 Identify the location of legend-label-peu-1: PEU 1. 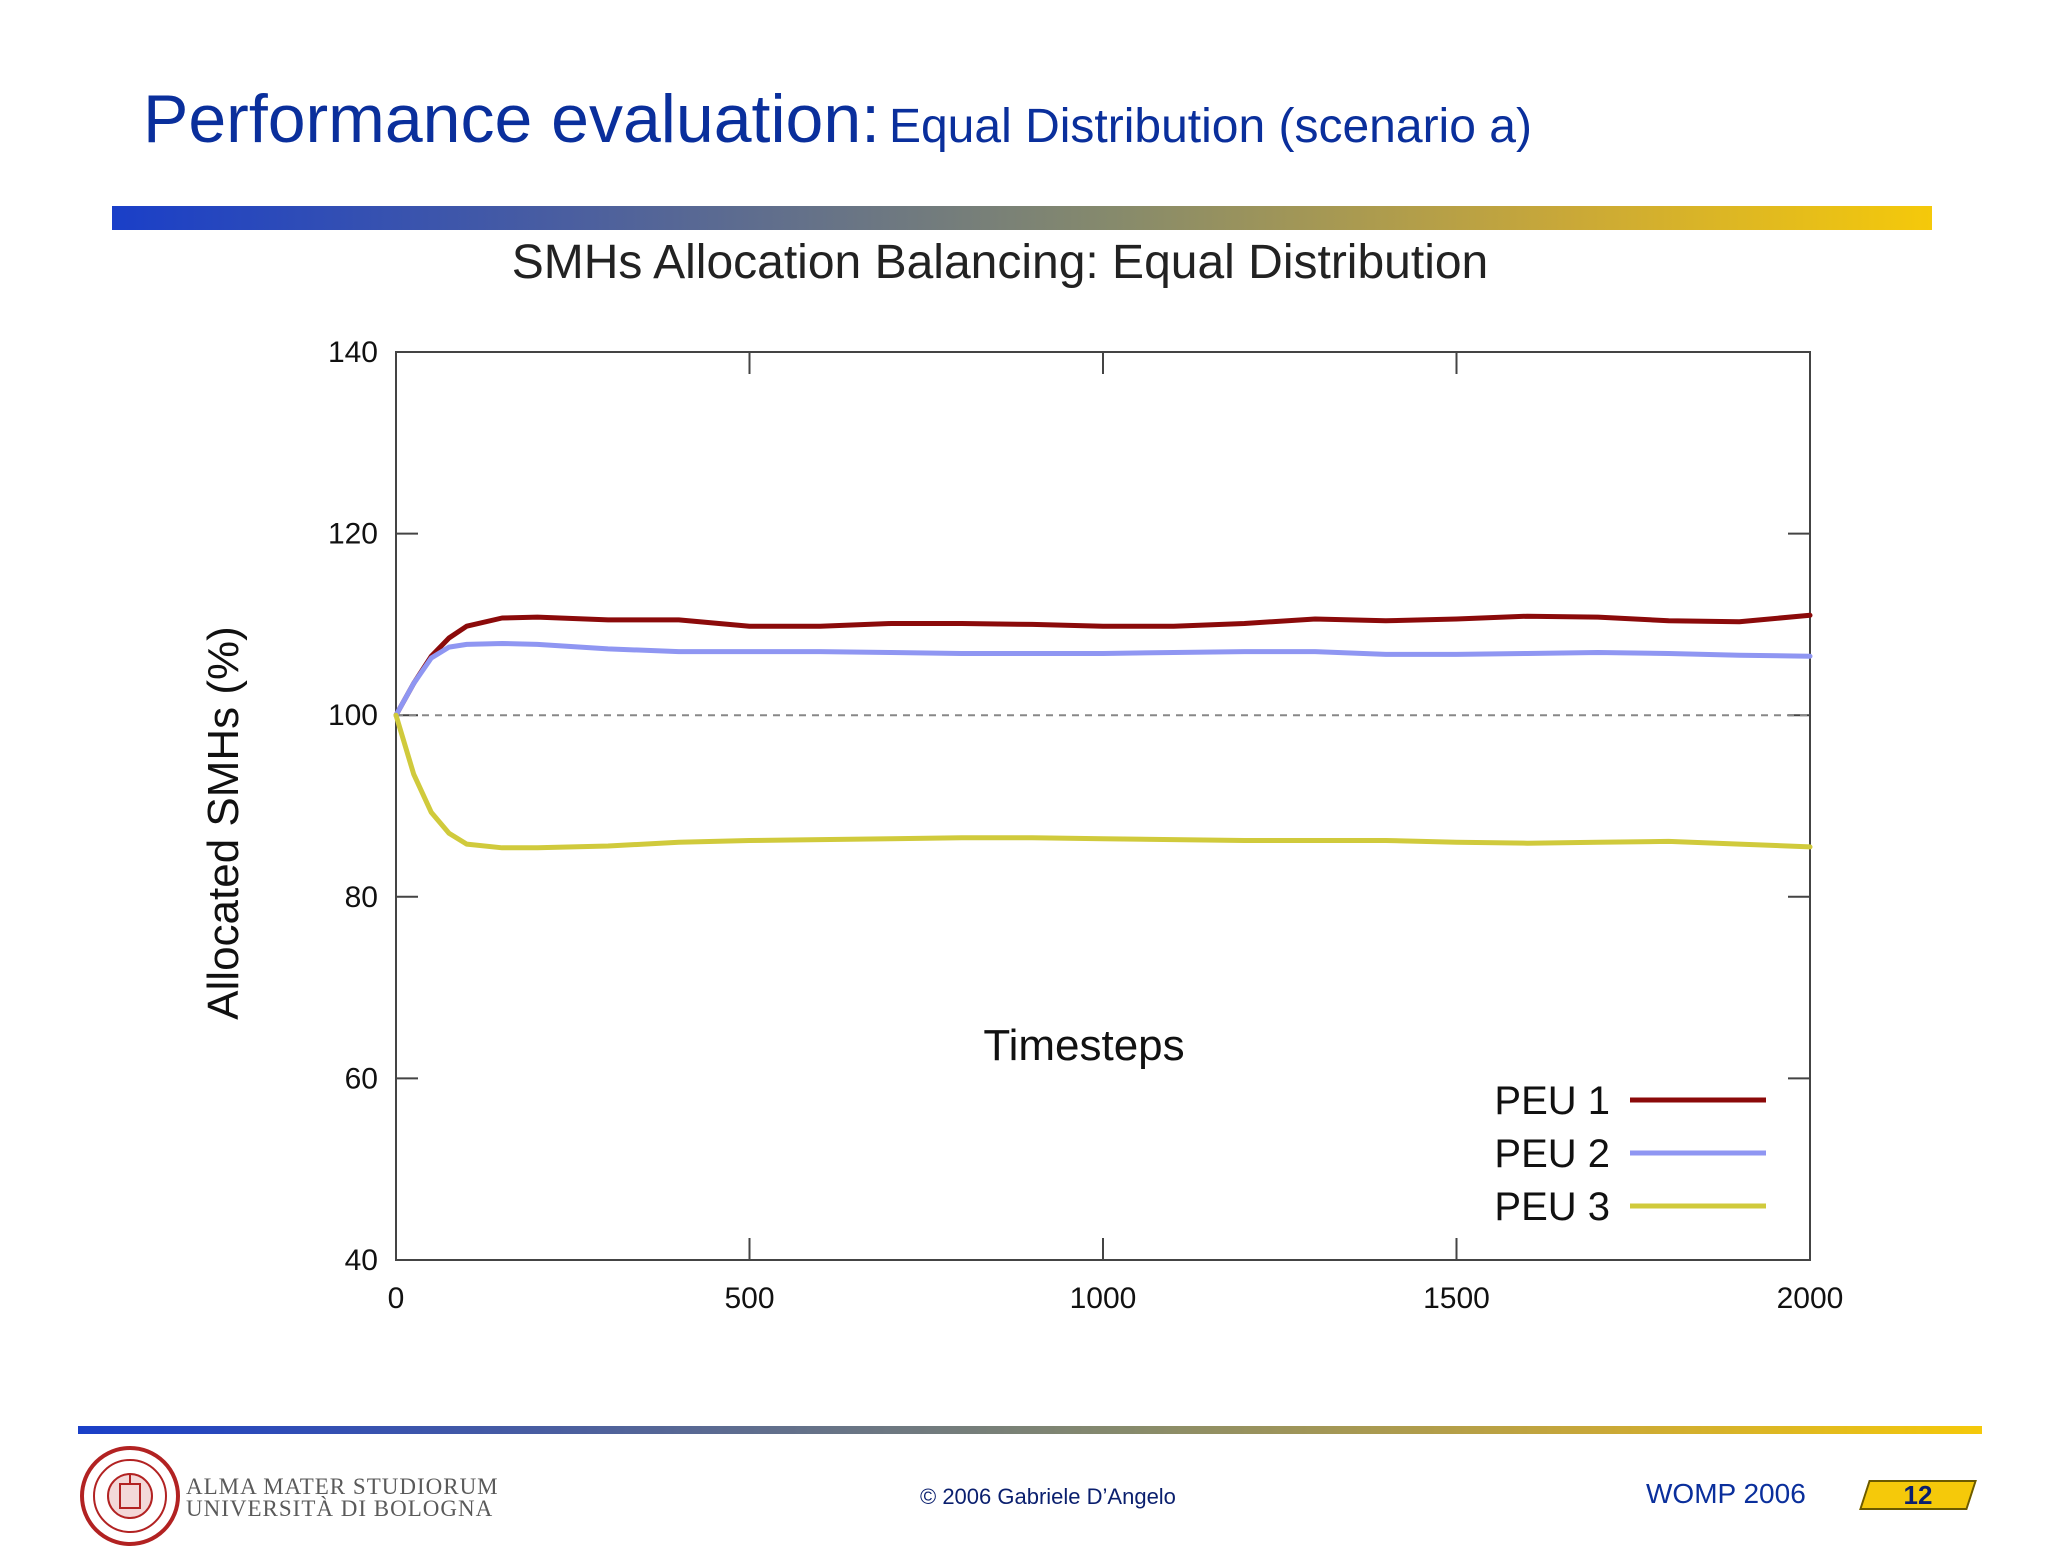
(1552, 1101).